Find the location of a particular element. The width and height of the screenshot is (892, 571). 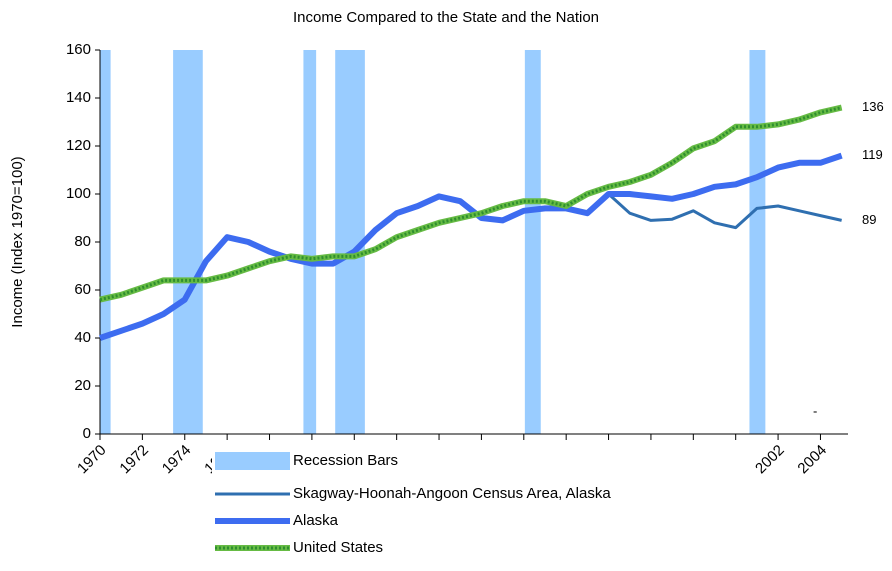

y-tick-label: 20 is located at coordinates (82, 385).